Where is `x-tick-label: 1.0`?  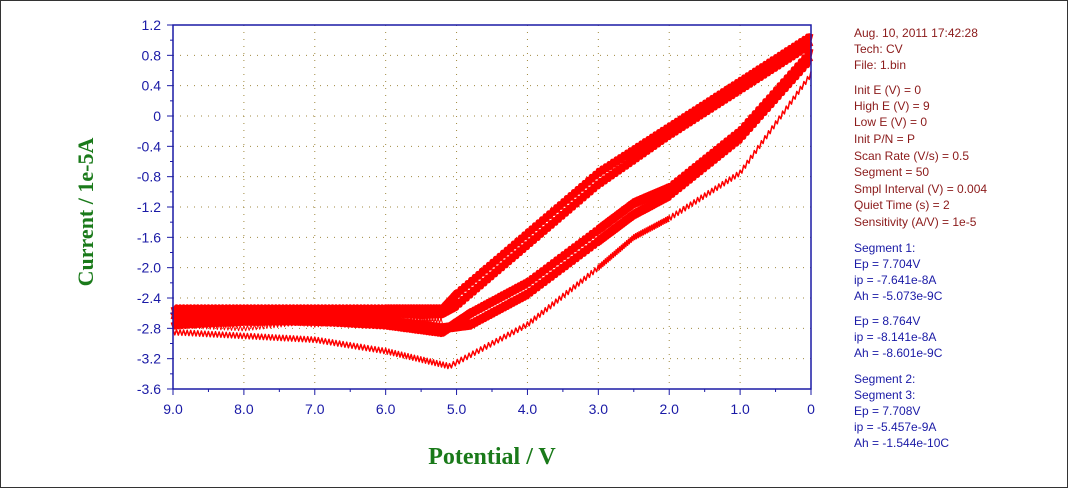 x-tick-label: 1.0 is located at coordinates (740, 409).